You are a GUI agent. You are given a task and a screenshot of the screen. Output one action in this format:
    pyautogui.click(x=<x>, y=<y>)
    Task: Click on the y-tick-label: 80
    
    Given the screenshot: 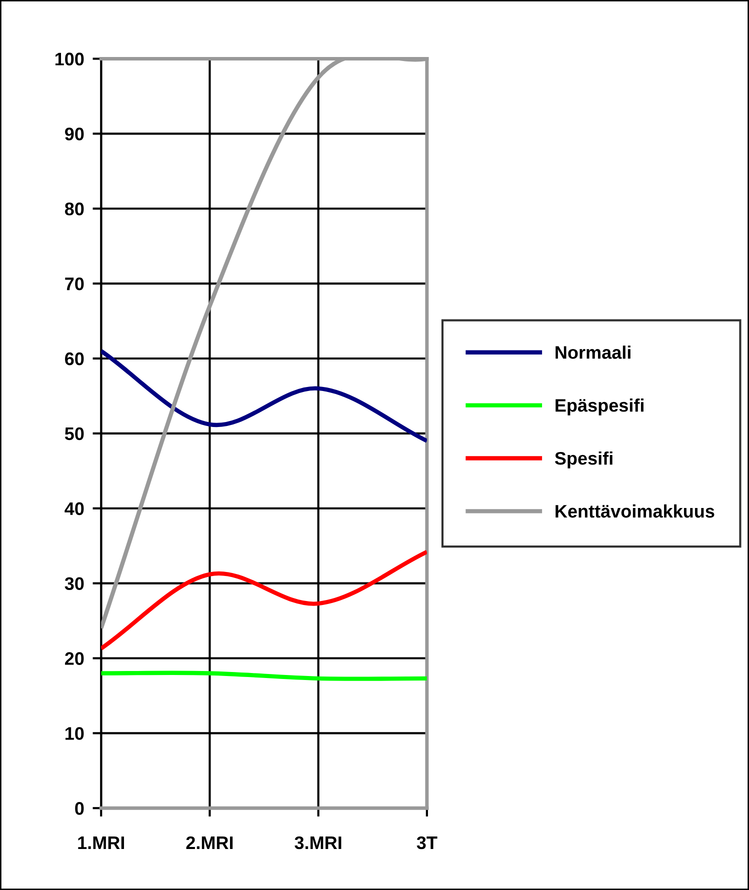 What is the action you would take?
    pyautogui.click(x=74, y=209)
    